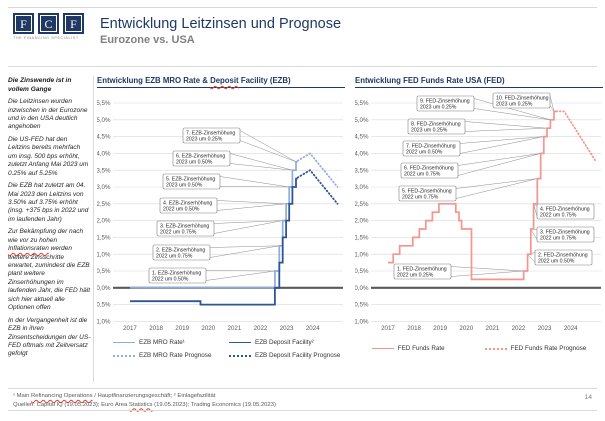  What do you see at coordinates (147, 40) in the screenshot?
I see `page-subtitle: Eurozone vs. USA` at bounding box center [147, 40].